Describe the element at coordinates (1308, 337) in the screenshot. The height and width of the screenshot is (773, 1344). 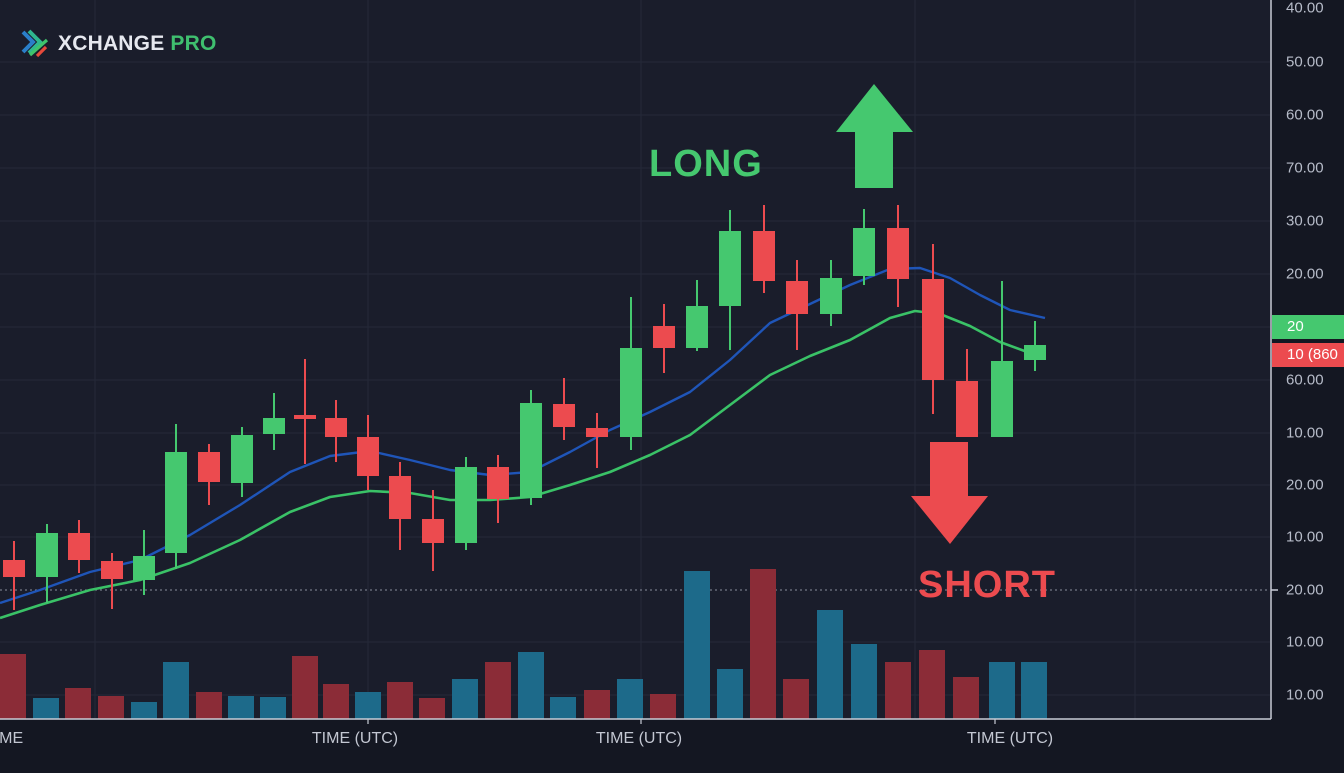
I see `current-price-tag-bull: 20 (USD` at that location.